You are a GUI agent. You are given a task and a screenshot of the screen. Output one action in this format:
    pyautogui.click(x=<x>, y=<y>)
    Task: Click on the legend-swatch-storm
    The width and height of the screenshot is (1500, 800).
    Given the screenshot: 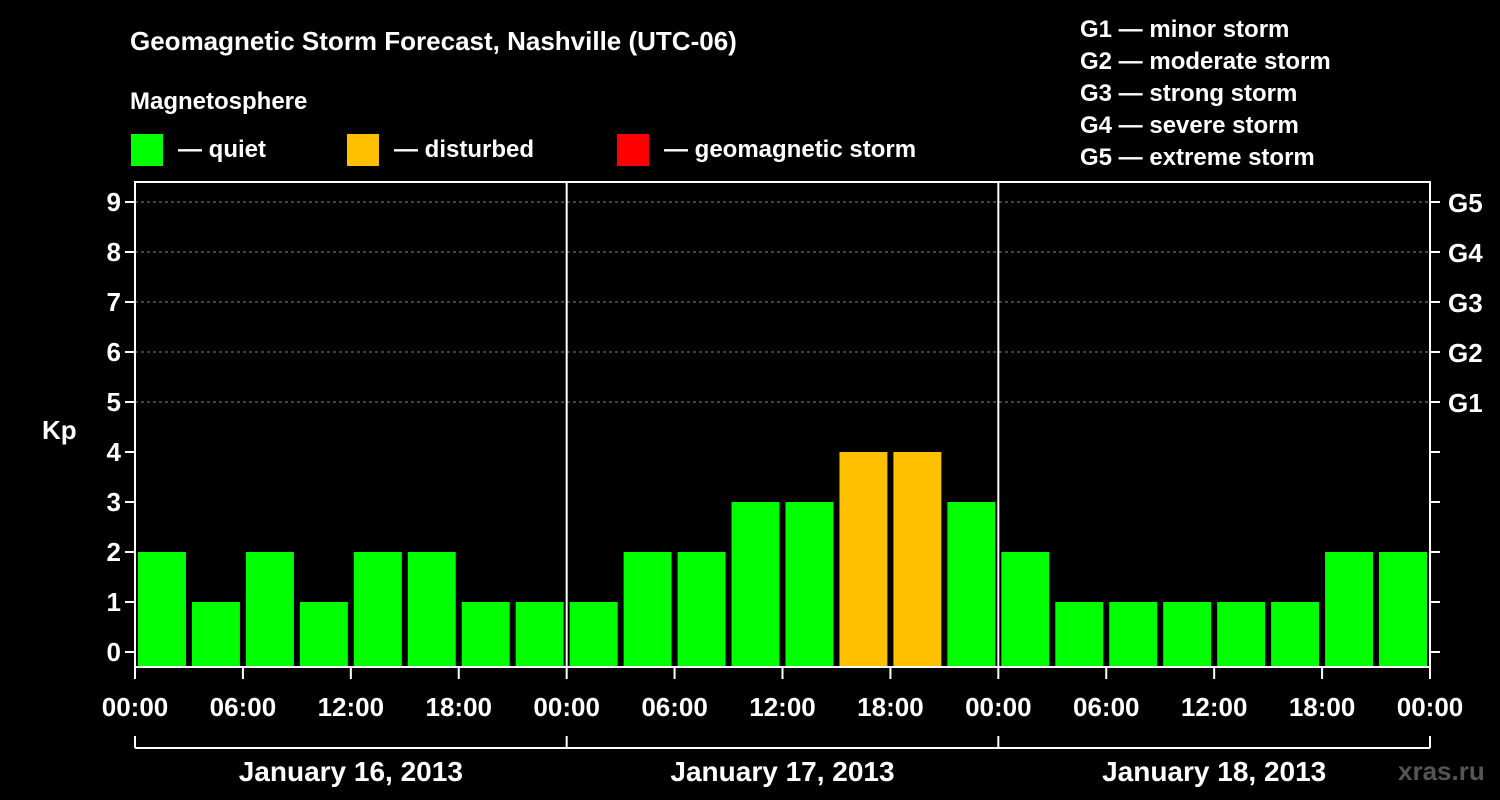 What is the action you would take?
    pyautogui.click(x=633, y=150)
    